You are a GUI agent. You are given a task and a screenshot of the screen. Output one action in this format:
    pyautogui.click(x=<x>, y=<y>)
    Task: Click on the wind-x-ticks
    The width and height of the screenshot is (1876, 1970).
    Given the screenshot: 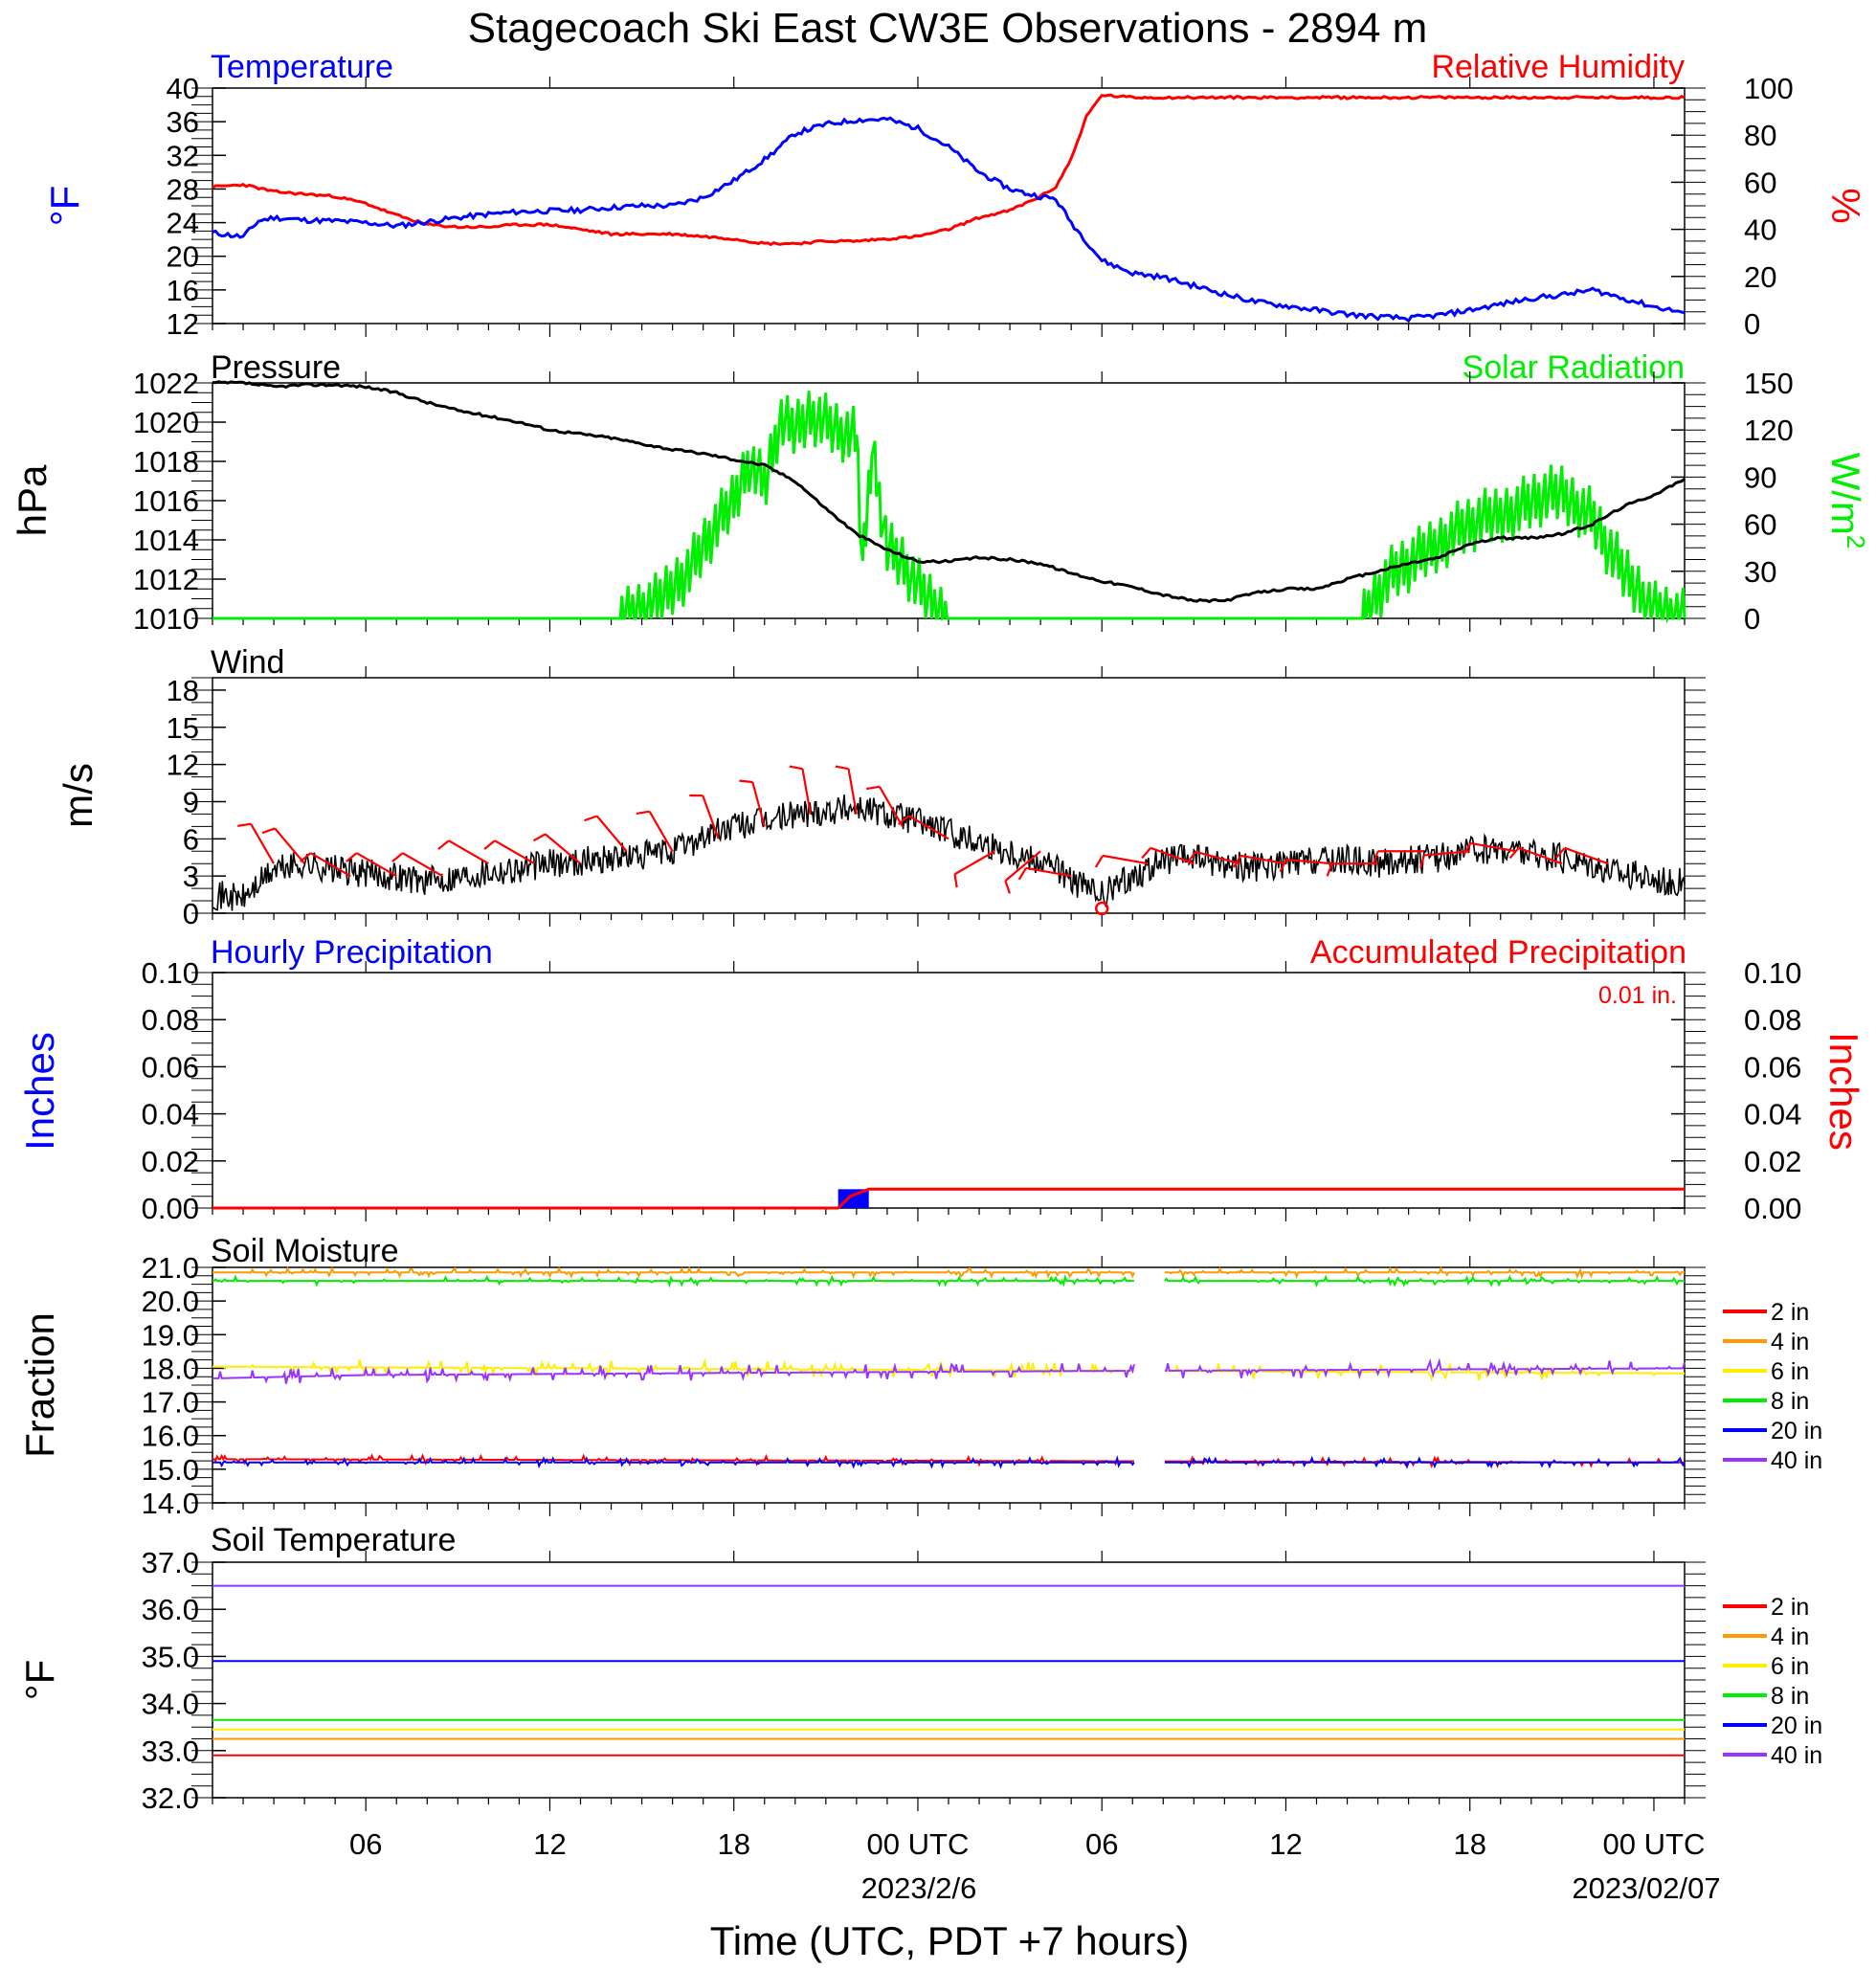 What is the action you would take?
    pyautogui.click(x=949, y=796)
    